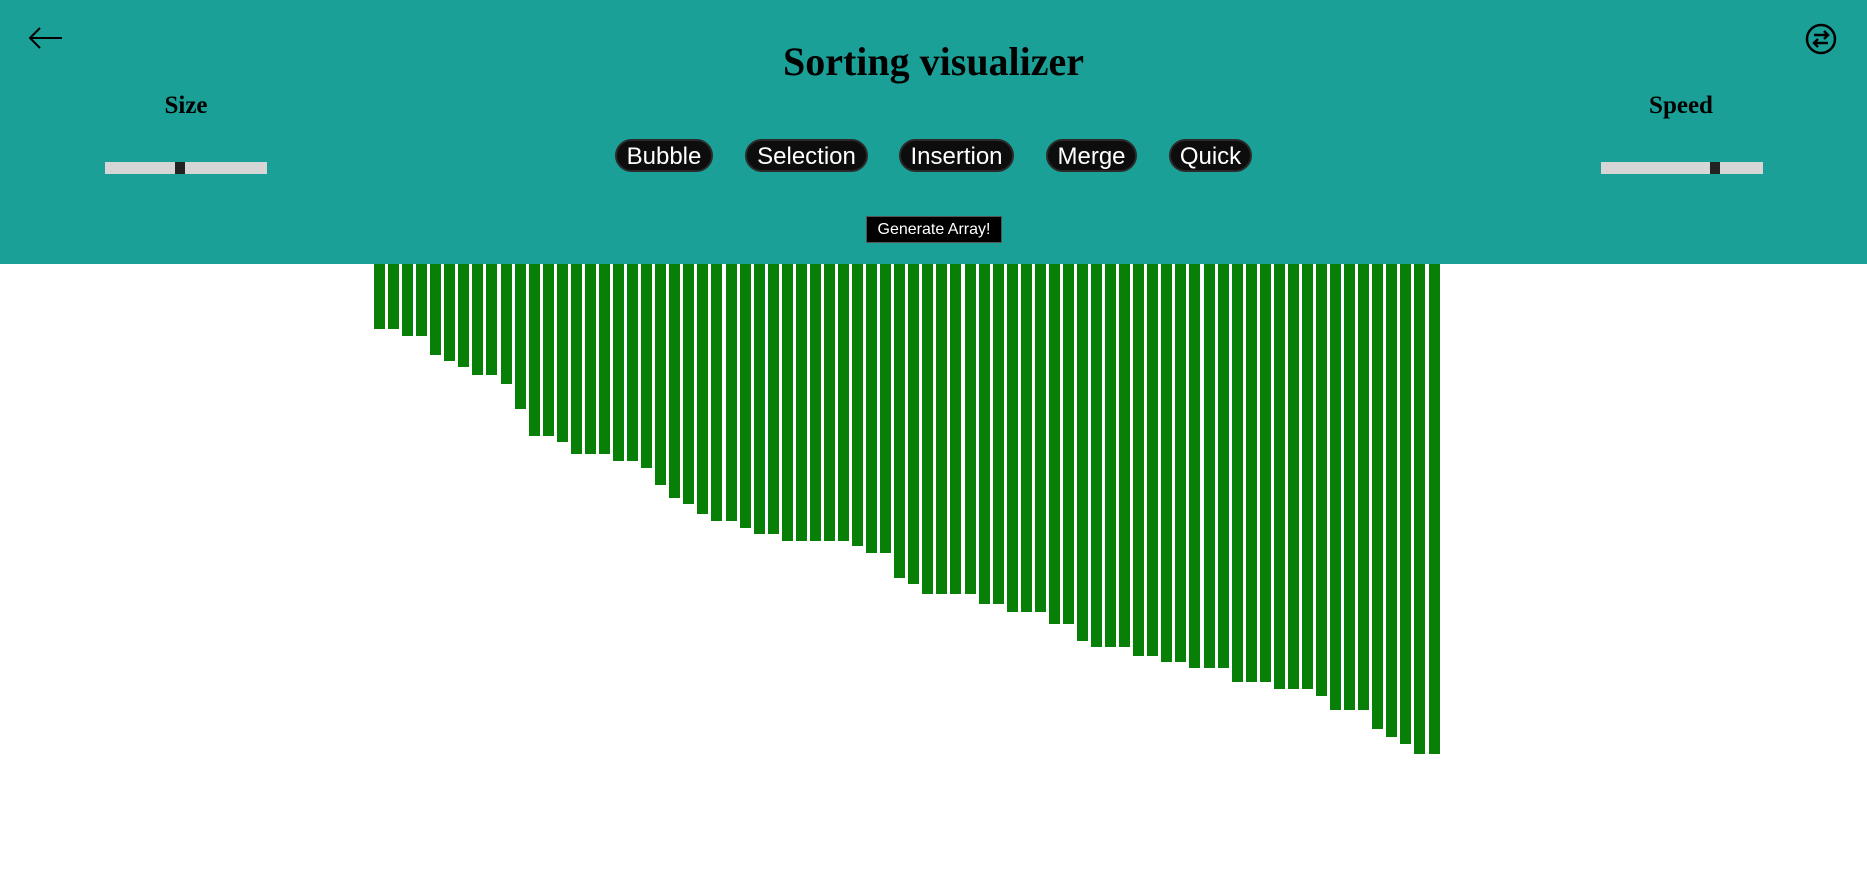 This screenshot has width=1867, height=891. I want to click on speed-label: Speed, so click(1681, 105).